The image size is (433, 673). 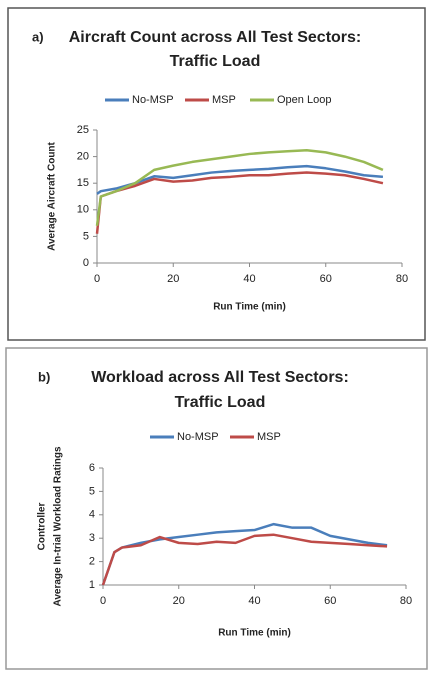 I want to click on y-tick-label: 10, so click(x=83, y=210).